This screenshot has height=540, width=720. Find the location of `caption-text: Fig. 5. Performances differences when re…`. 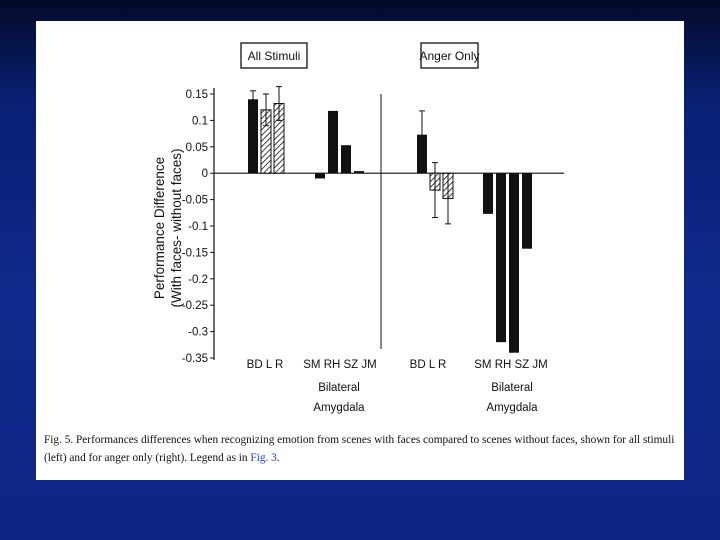

caption-text: Fig. 5. Performances differences when re… is located at coordinates (359, 449).